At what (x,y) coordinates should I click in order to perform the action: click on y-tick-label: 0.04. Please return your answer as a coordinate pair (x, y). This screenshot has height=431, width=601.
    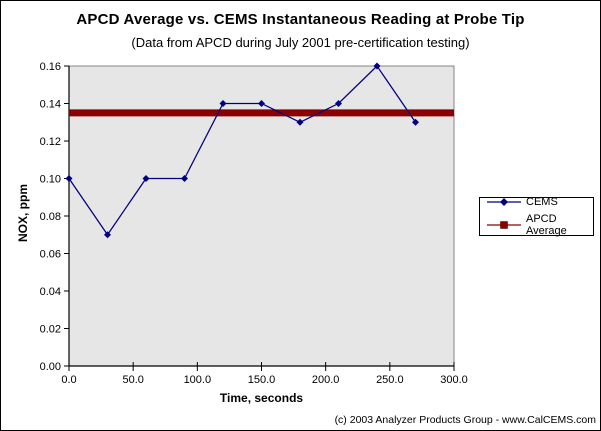
    Looking at the image, I should click on (50, 292).